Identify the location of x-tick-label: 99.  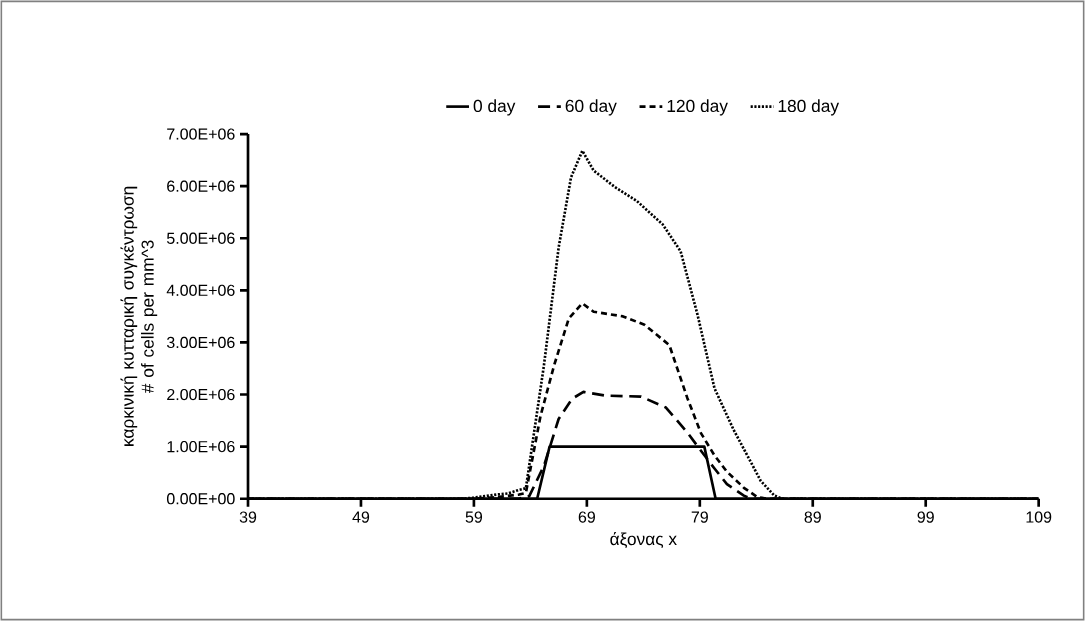
(925, 517).